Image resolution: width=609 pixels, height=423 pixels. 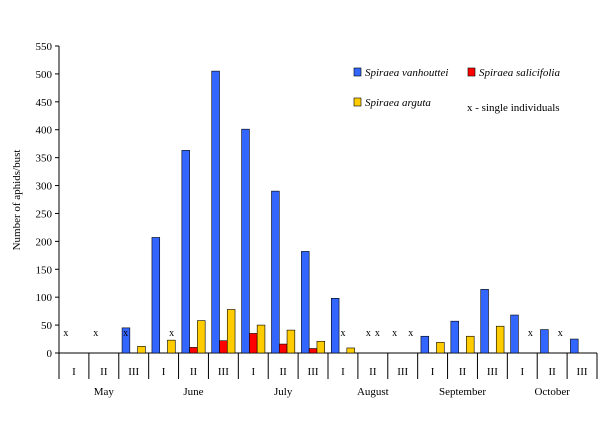 I want to click on y-ticks: 0 50 100 150 200 250 300 350 400 450 500 550, so click(x=47, y=200).